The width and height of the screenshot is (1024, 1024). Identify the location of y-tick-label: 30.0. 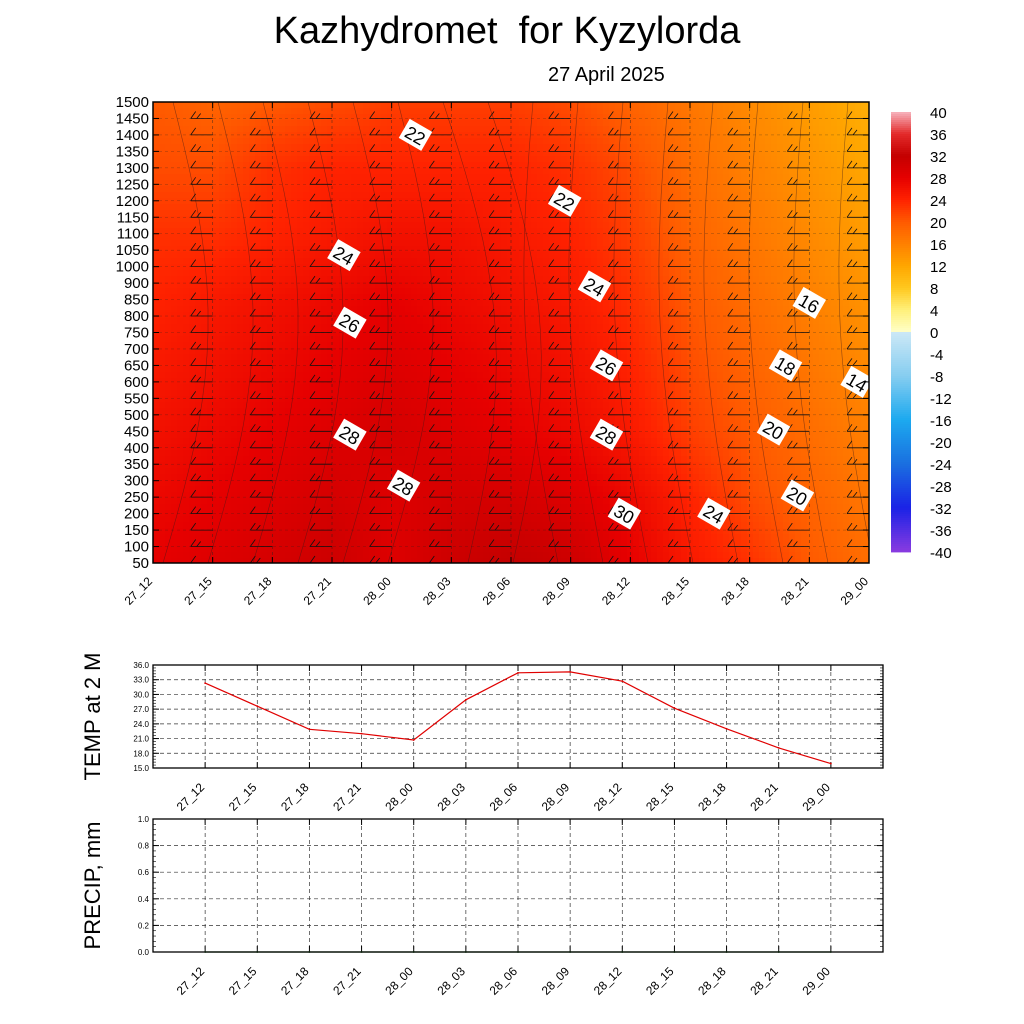
(141, 694).